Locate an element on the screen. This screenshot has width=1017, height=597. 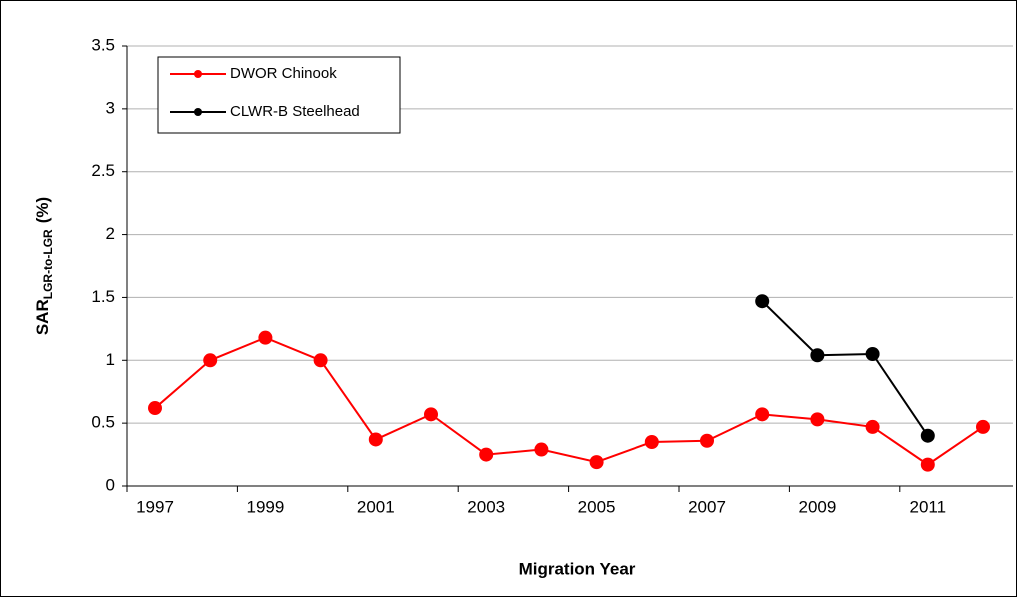
x-tick-label: 2011 is located at coordinates (928, 506).